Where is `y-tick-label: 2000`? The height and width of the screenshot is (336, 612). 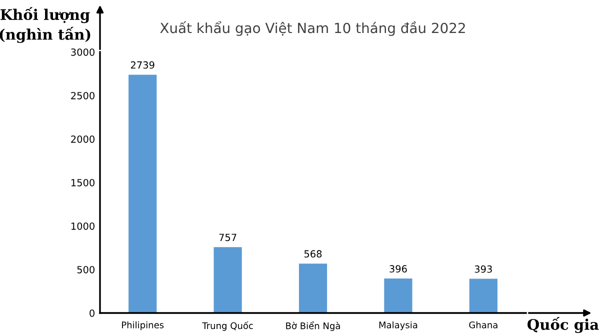
y-tick-label: 2000 is located at coordinates (82, 139).